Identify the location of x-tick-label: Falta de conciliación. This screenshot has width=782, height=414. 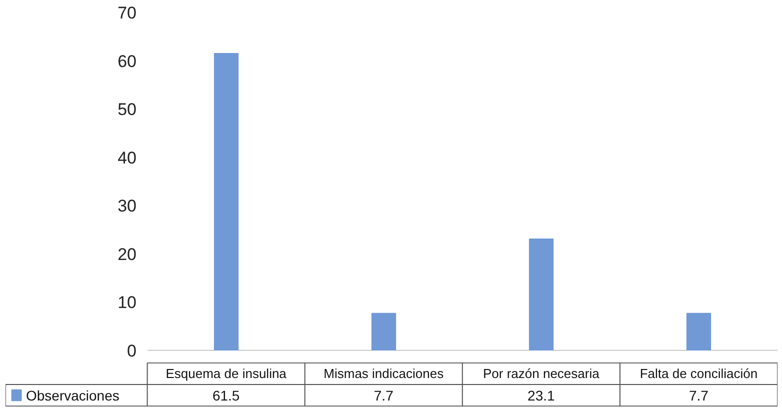
(699, 374).